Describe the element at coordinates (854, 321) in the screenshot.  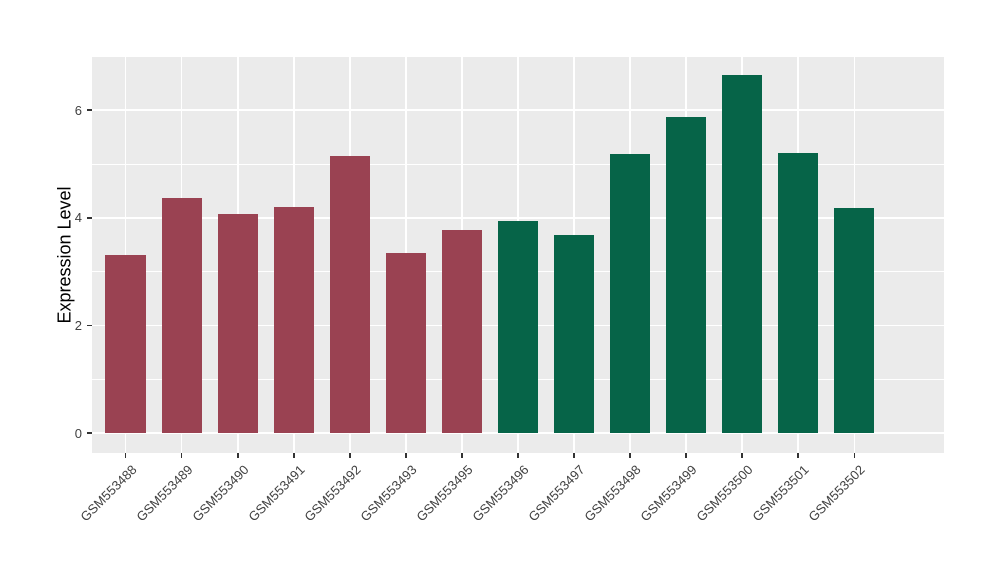
I see `bar-GSM553502` at that location.